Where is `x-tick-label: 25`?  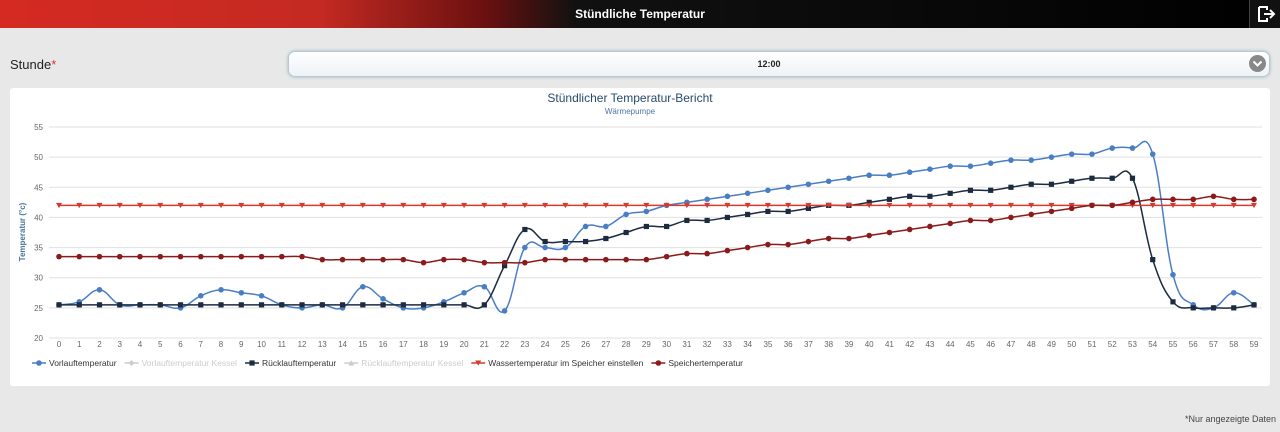
x-tick-label: 25 is located at coordinates (565, 344).